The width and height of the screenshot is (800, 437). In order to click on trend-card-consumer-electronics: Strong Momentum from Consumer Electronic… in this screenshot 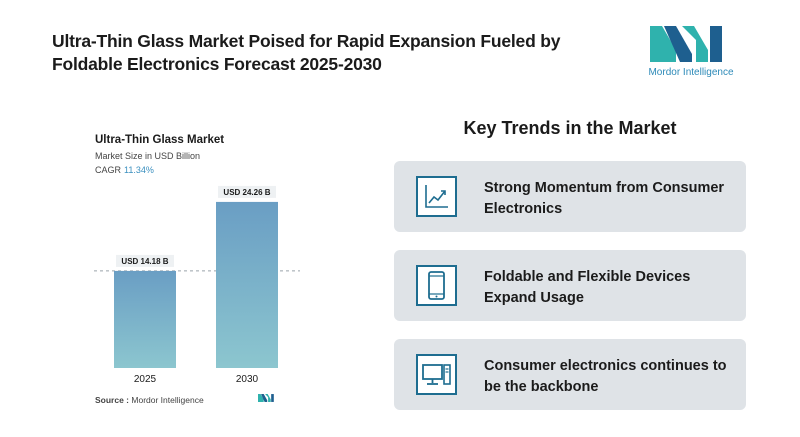, I will do `click(570, 196)`.